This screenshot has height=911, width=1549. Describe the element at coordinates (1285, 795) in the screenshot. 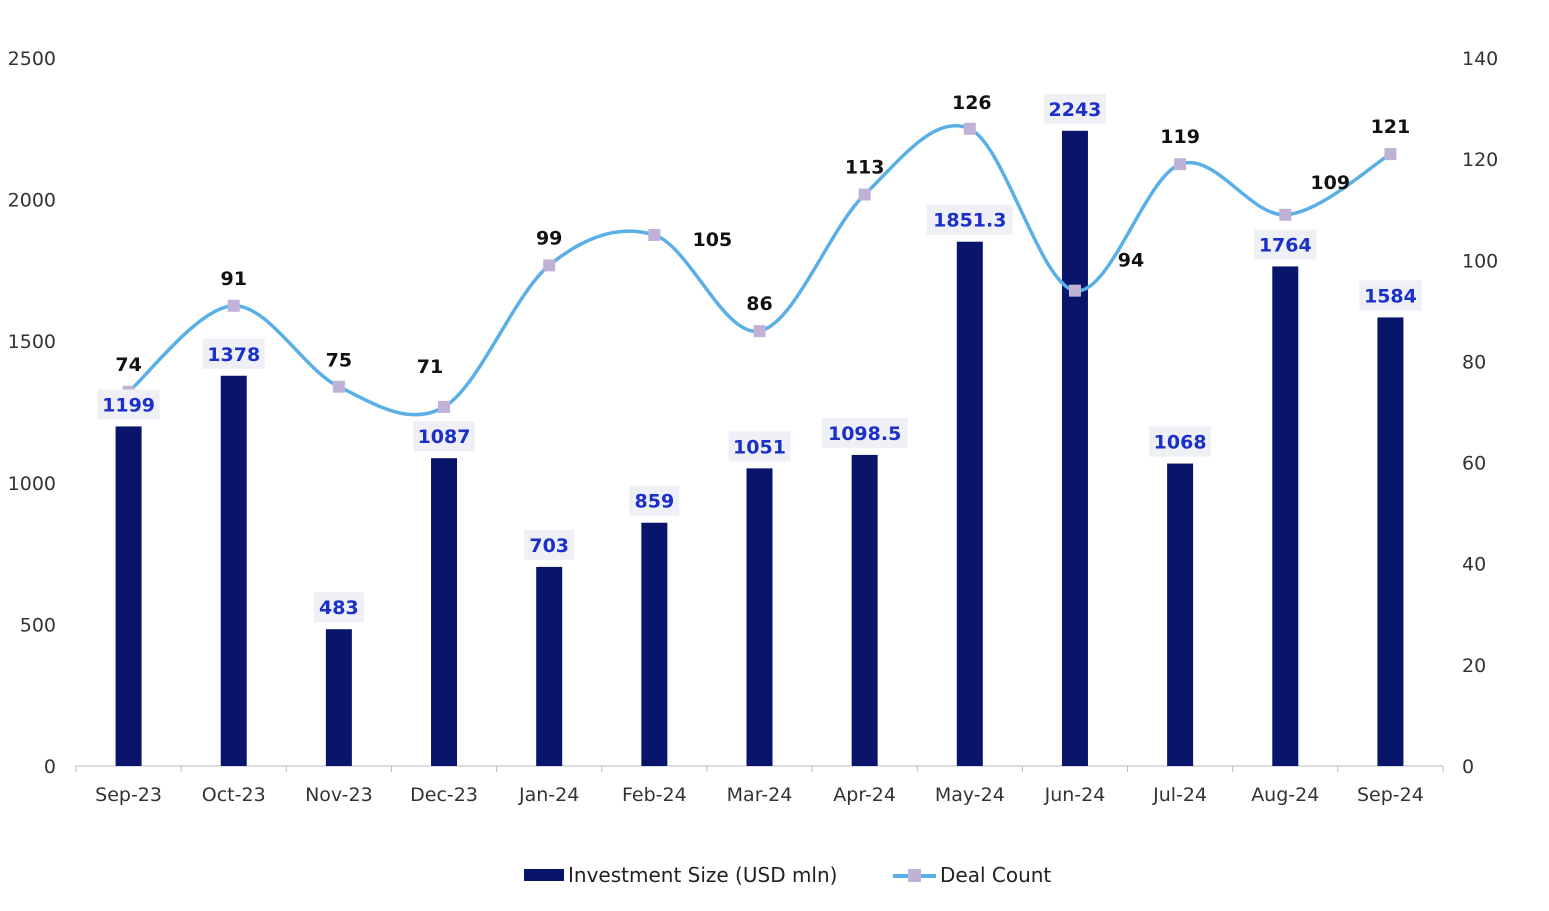

I see `x-tick-label: Aug-24` at that location.